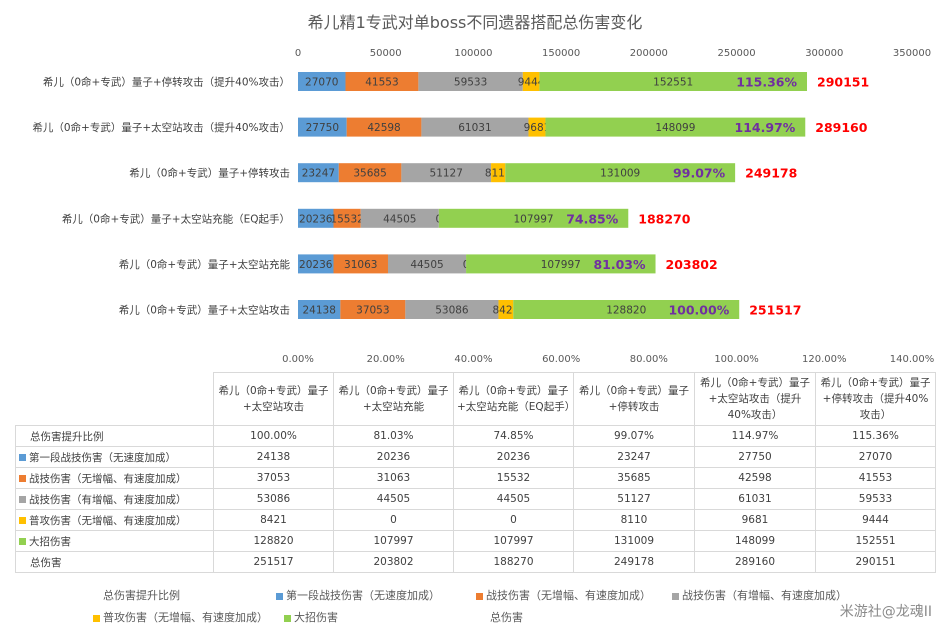 The width and height of the screenshot is (950, 635). I want to click on row-header: 战技伤害（有增幅、有速度加成）, so click(114, 499).